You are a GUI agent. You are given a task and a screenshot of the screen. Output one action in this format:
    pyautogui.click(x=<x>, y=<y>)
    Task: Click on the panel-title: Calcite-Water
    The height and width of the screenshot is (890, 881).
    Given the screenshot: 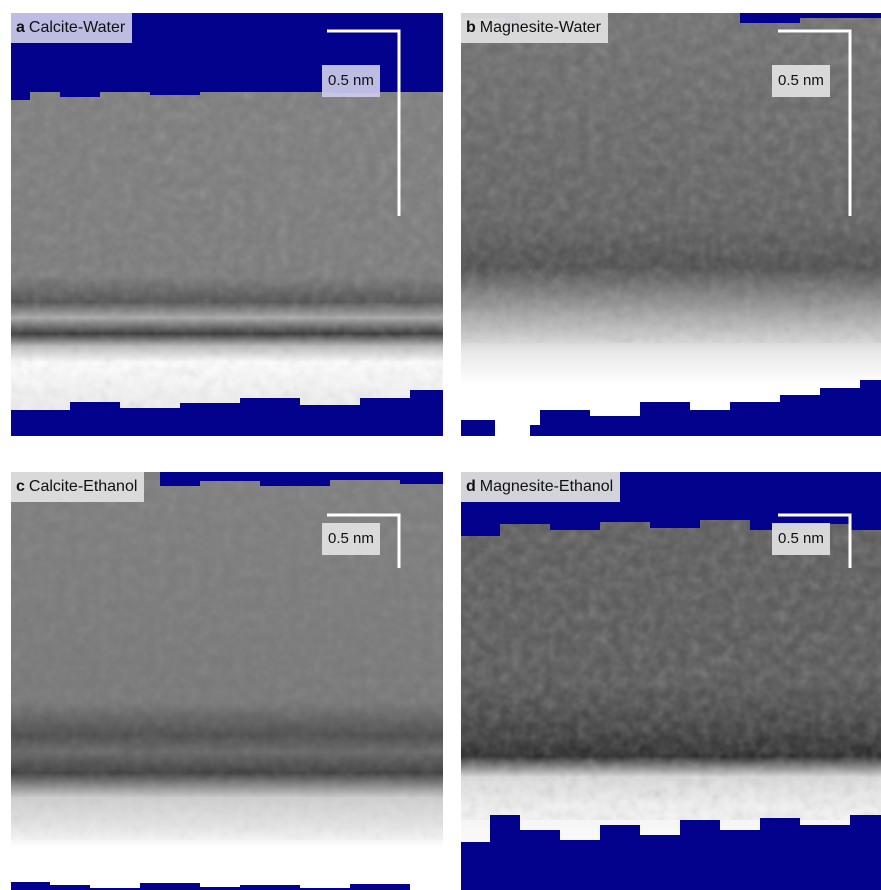 What is the action you would take?
    pyautogui.click(x=77, y=27)
    